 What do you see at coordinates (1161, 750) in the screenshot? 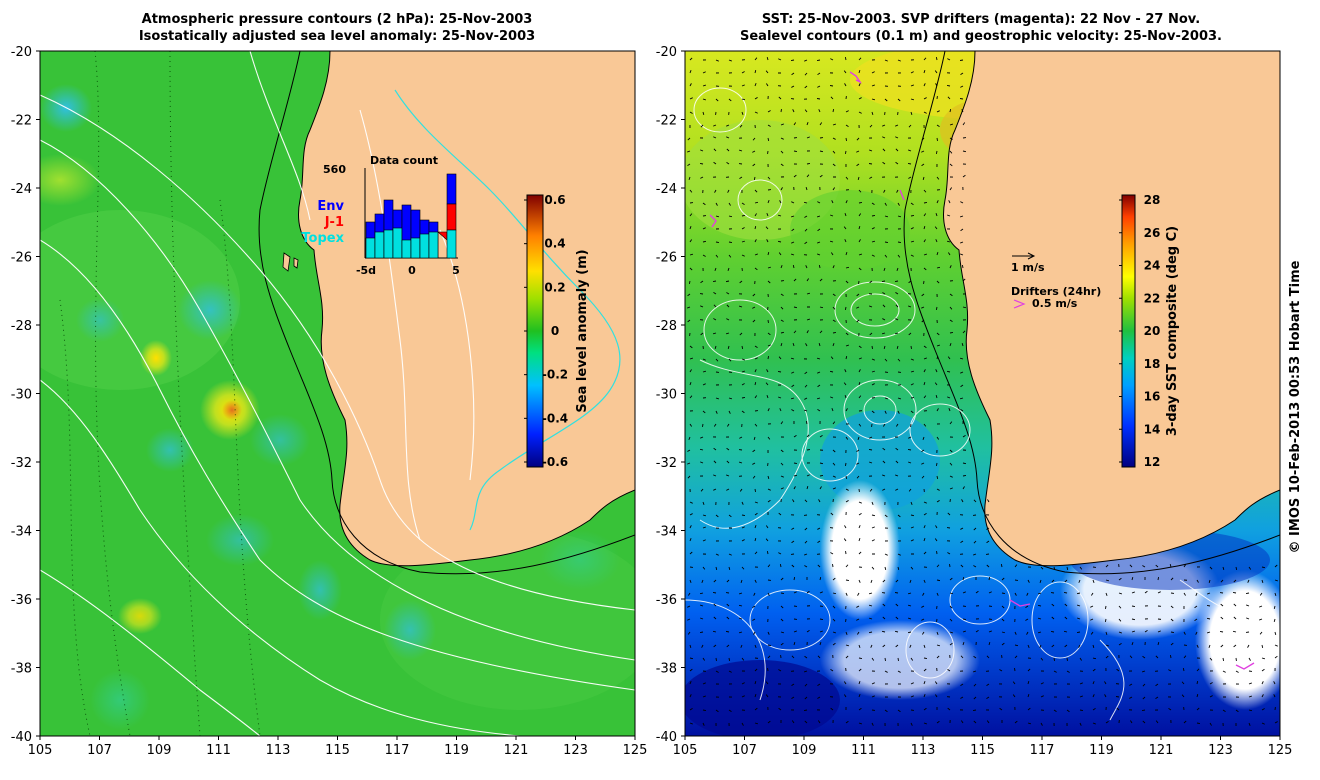
I see `lon-tick-label: 121` at bounding box center [1161, 750].